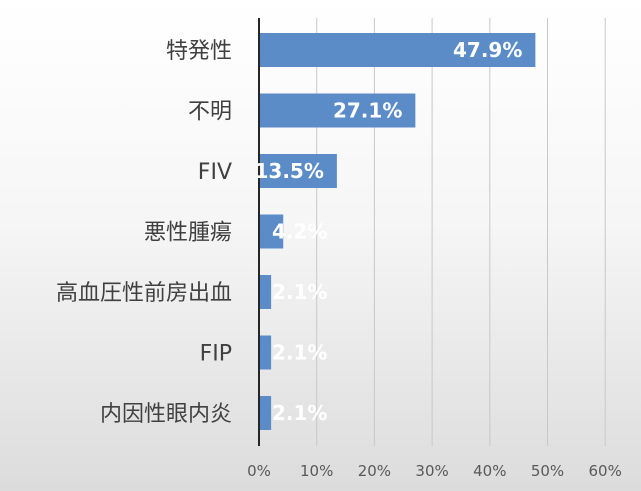 The image size is (641, 491). Describe the element at coordinates (199, 51) in the screenshot. I see `category-label: 特発性` at that location.